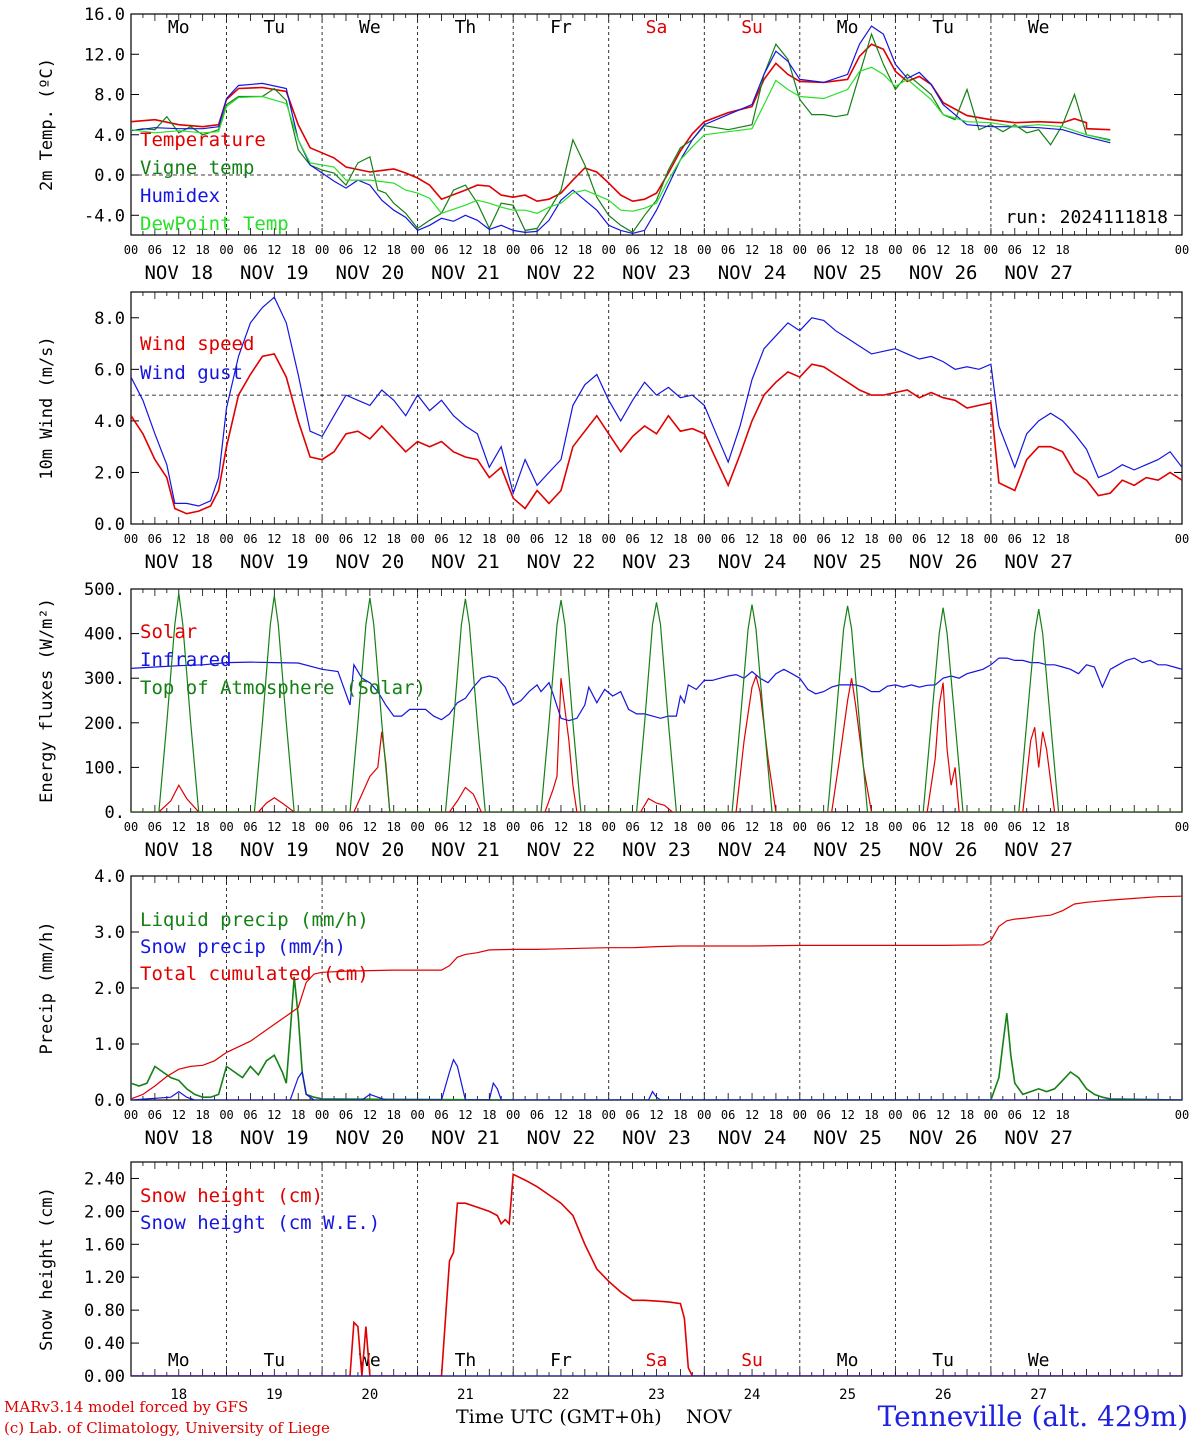 The height and width of the screenshot is (1440, 1194). I want to click on precip-ytick-label: 4.0, so click(109, 877).